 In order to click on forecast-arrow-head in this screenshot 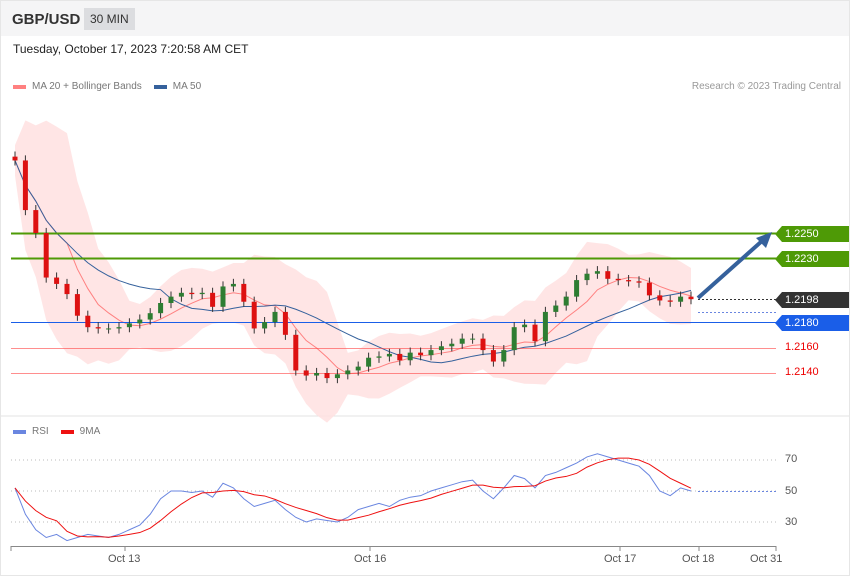, I will do `click(764, 240)`.